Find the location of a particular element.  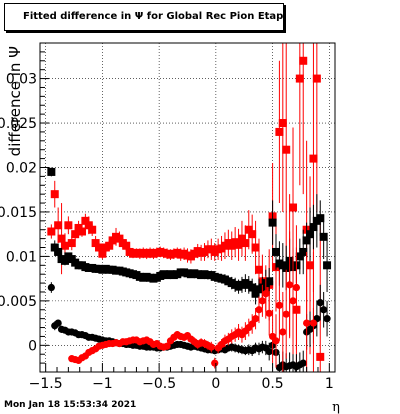

x-axis-label: η is located at coordinates (336, 407).